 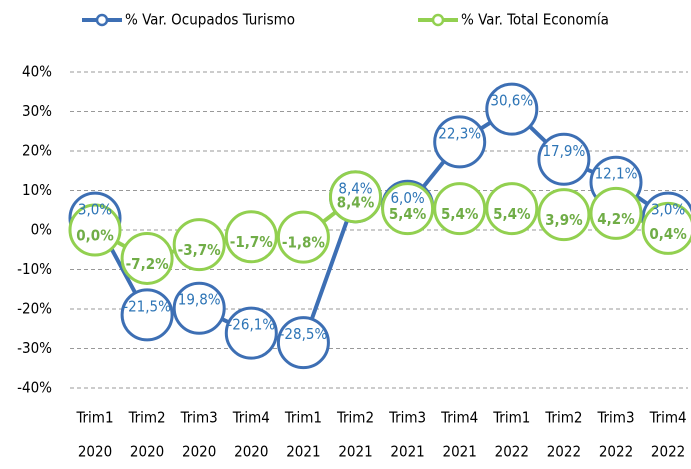 What do you see at coordinates (148, 264) in the screenshot?
I see `data-label: -7,2%` at bounding box center [148, 264].